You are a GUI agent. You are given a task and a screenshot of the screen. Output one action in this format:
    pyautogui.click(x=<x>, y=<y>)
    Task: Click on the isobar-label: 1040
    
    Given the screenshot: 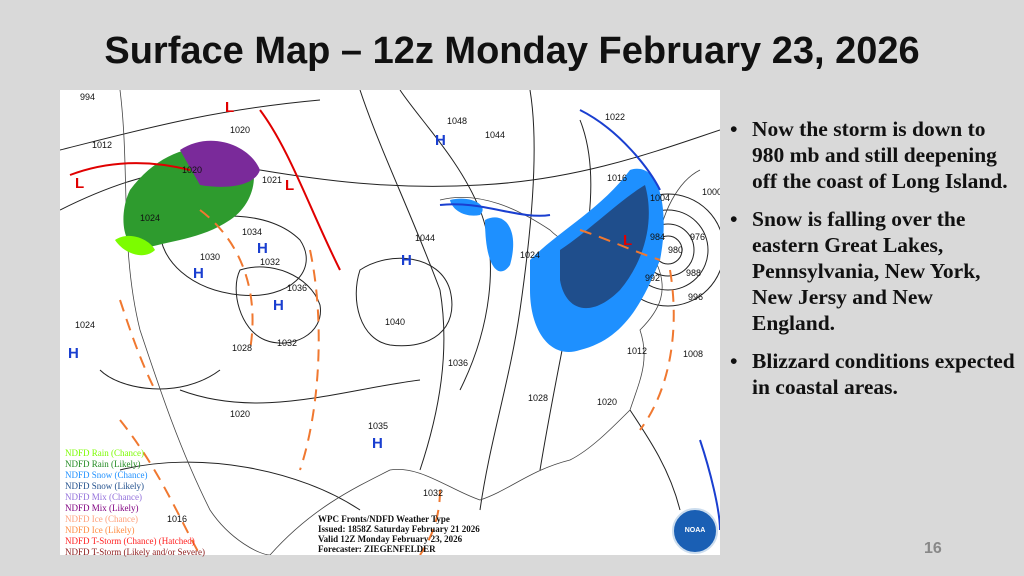 What is the action you would take?
    pyautogui.click(x=395, y=322)
    